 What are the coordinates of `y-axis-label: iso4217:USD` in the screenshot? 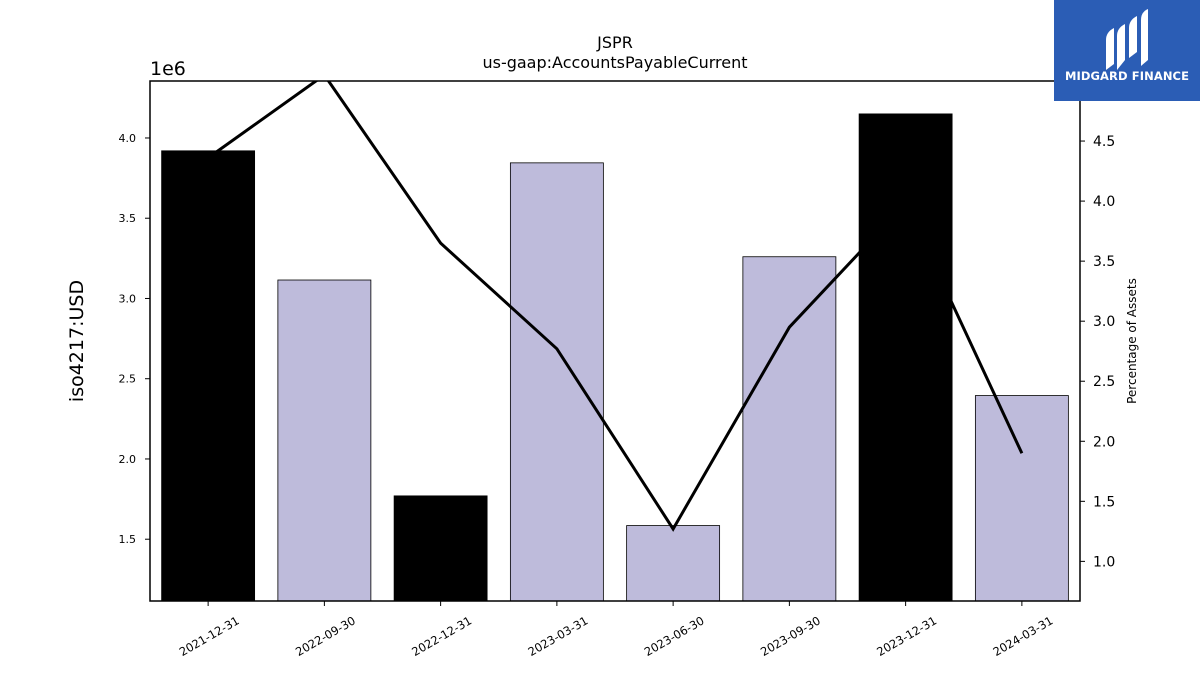 It's located at (77, 341).